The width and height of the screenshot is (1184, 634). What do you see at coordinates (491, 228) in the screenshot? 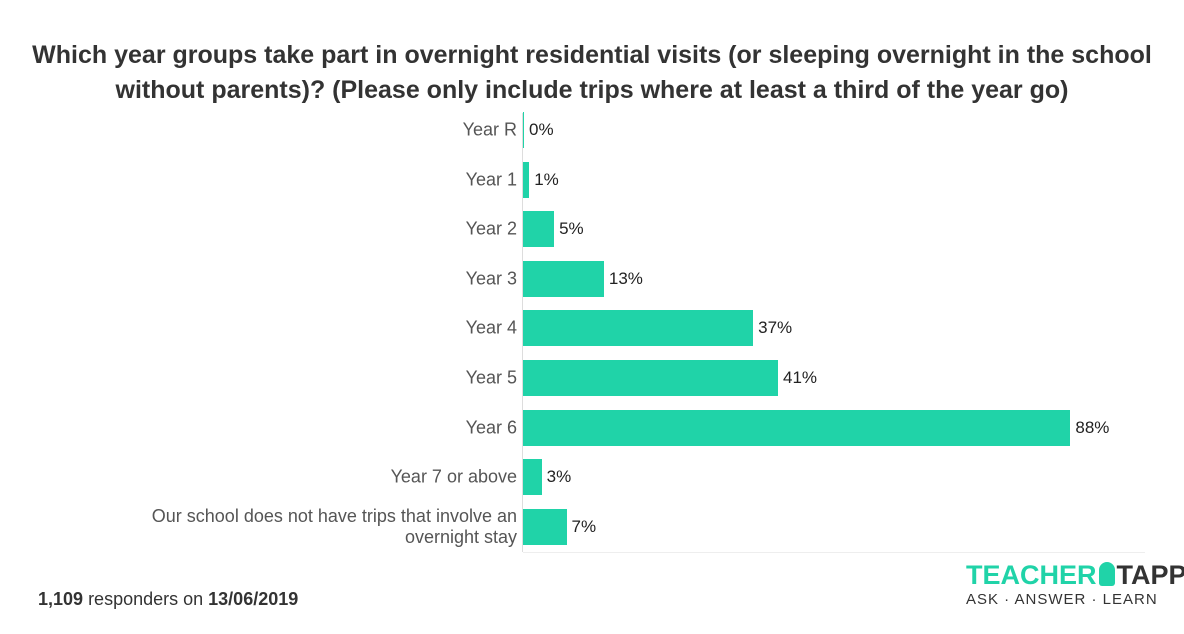
I see `category-label: Year 2` at bounding box center [491, 228].